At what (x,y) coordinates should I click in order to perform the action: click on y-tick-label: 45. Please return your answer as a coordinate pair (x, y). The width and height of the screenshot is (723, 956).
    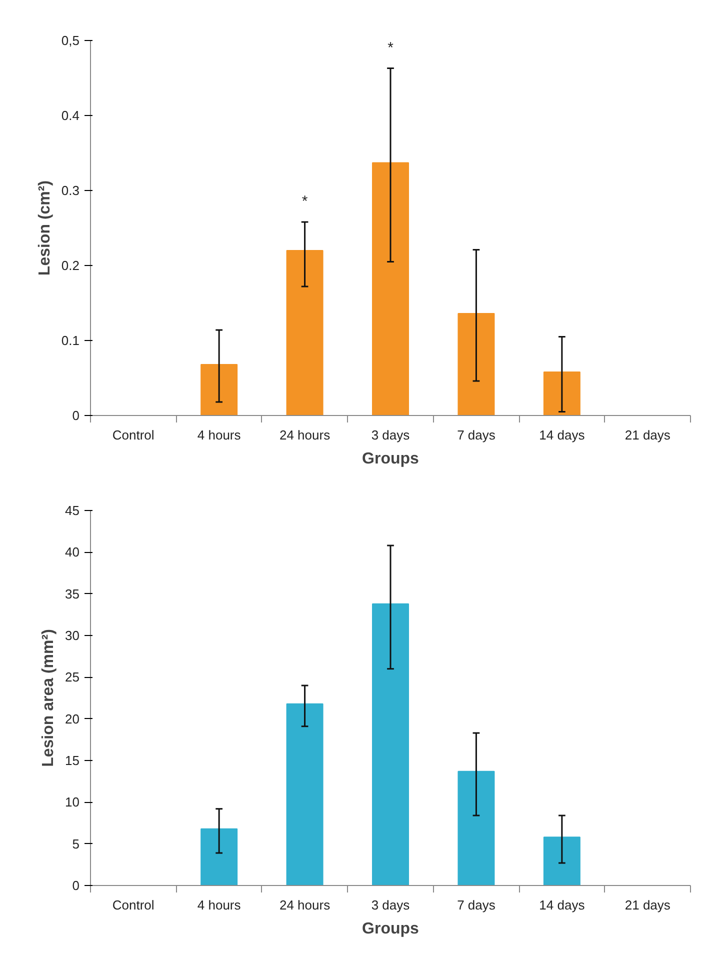
    Looking at the image, I should click on (72, 510).